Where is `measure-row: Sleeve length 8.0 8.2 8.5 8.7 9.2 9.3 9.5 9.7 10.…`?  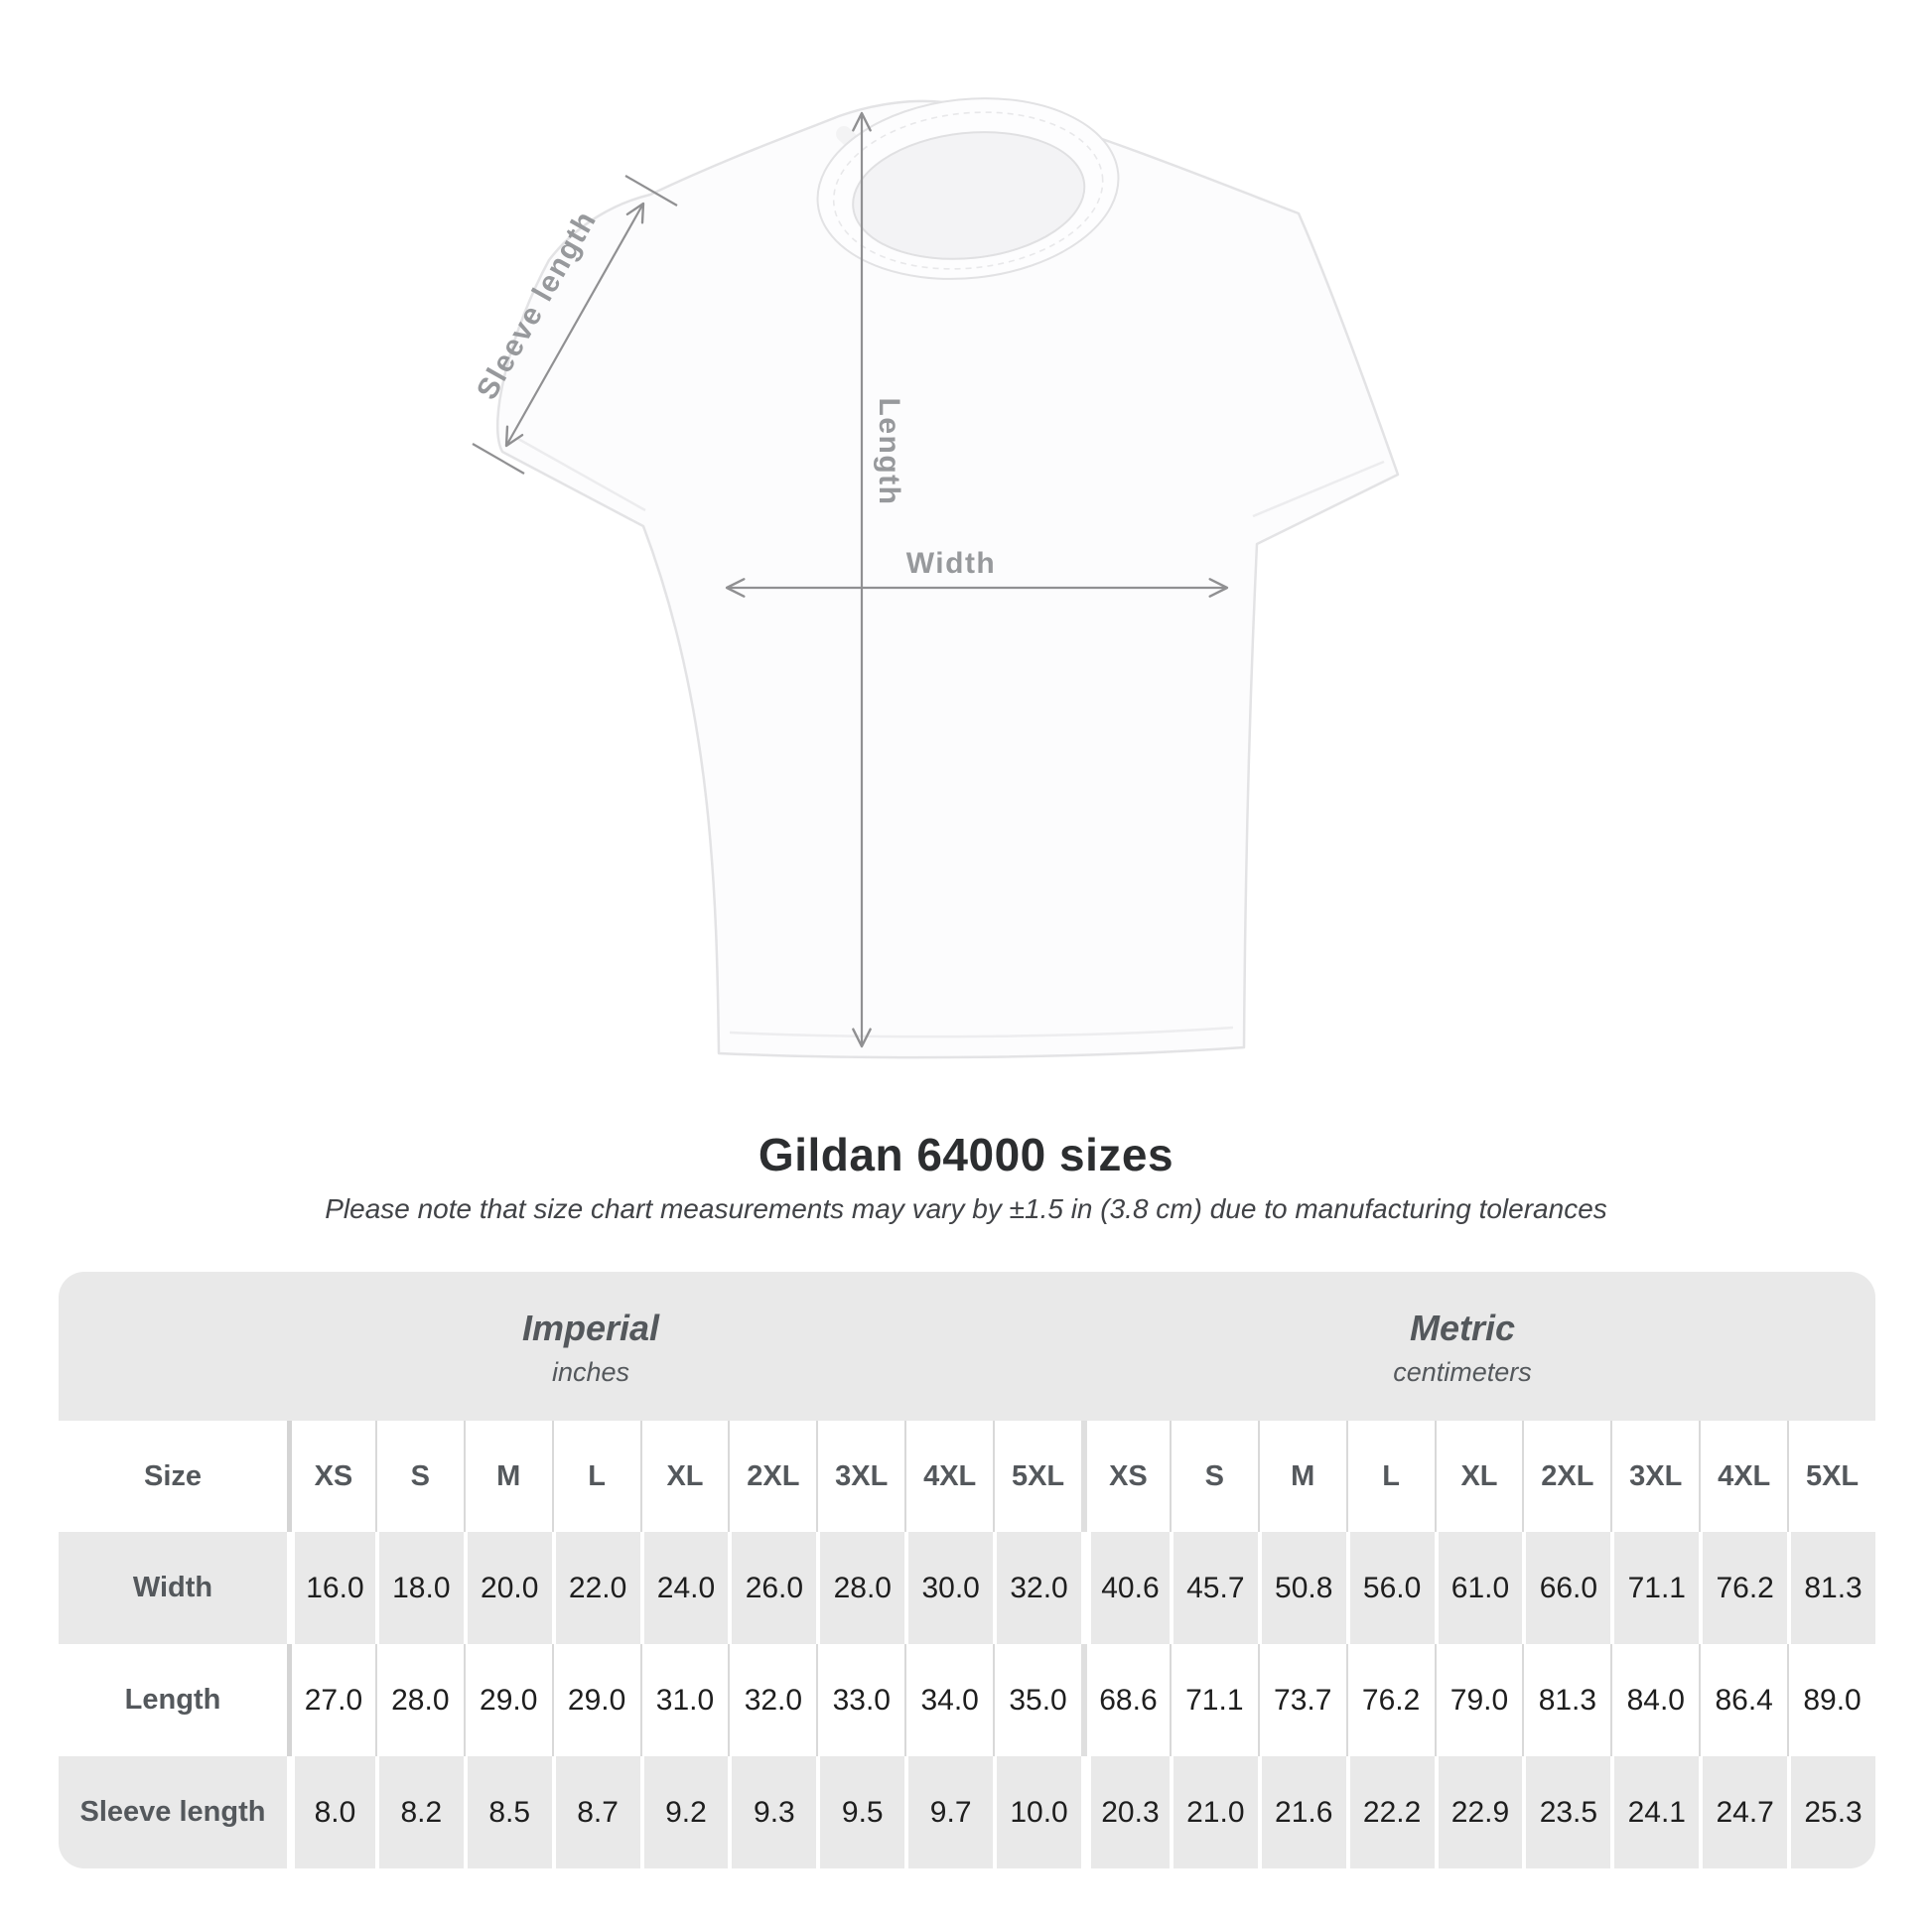
measure-row: Sleeve length 8.0 8.2 8.5 8.7 9.2 9.3 9.5 9.7 10.… is located at coordinates (967, 1812).